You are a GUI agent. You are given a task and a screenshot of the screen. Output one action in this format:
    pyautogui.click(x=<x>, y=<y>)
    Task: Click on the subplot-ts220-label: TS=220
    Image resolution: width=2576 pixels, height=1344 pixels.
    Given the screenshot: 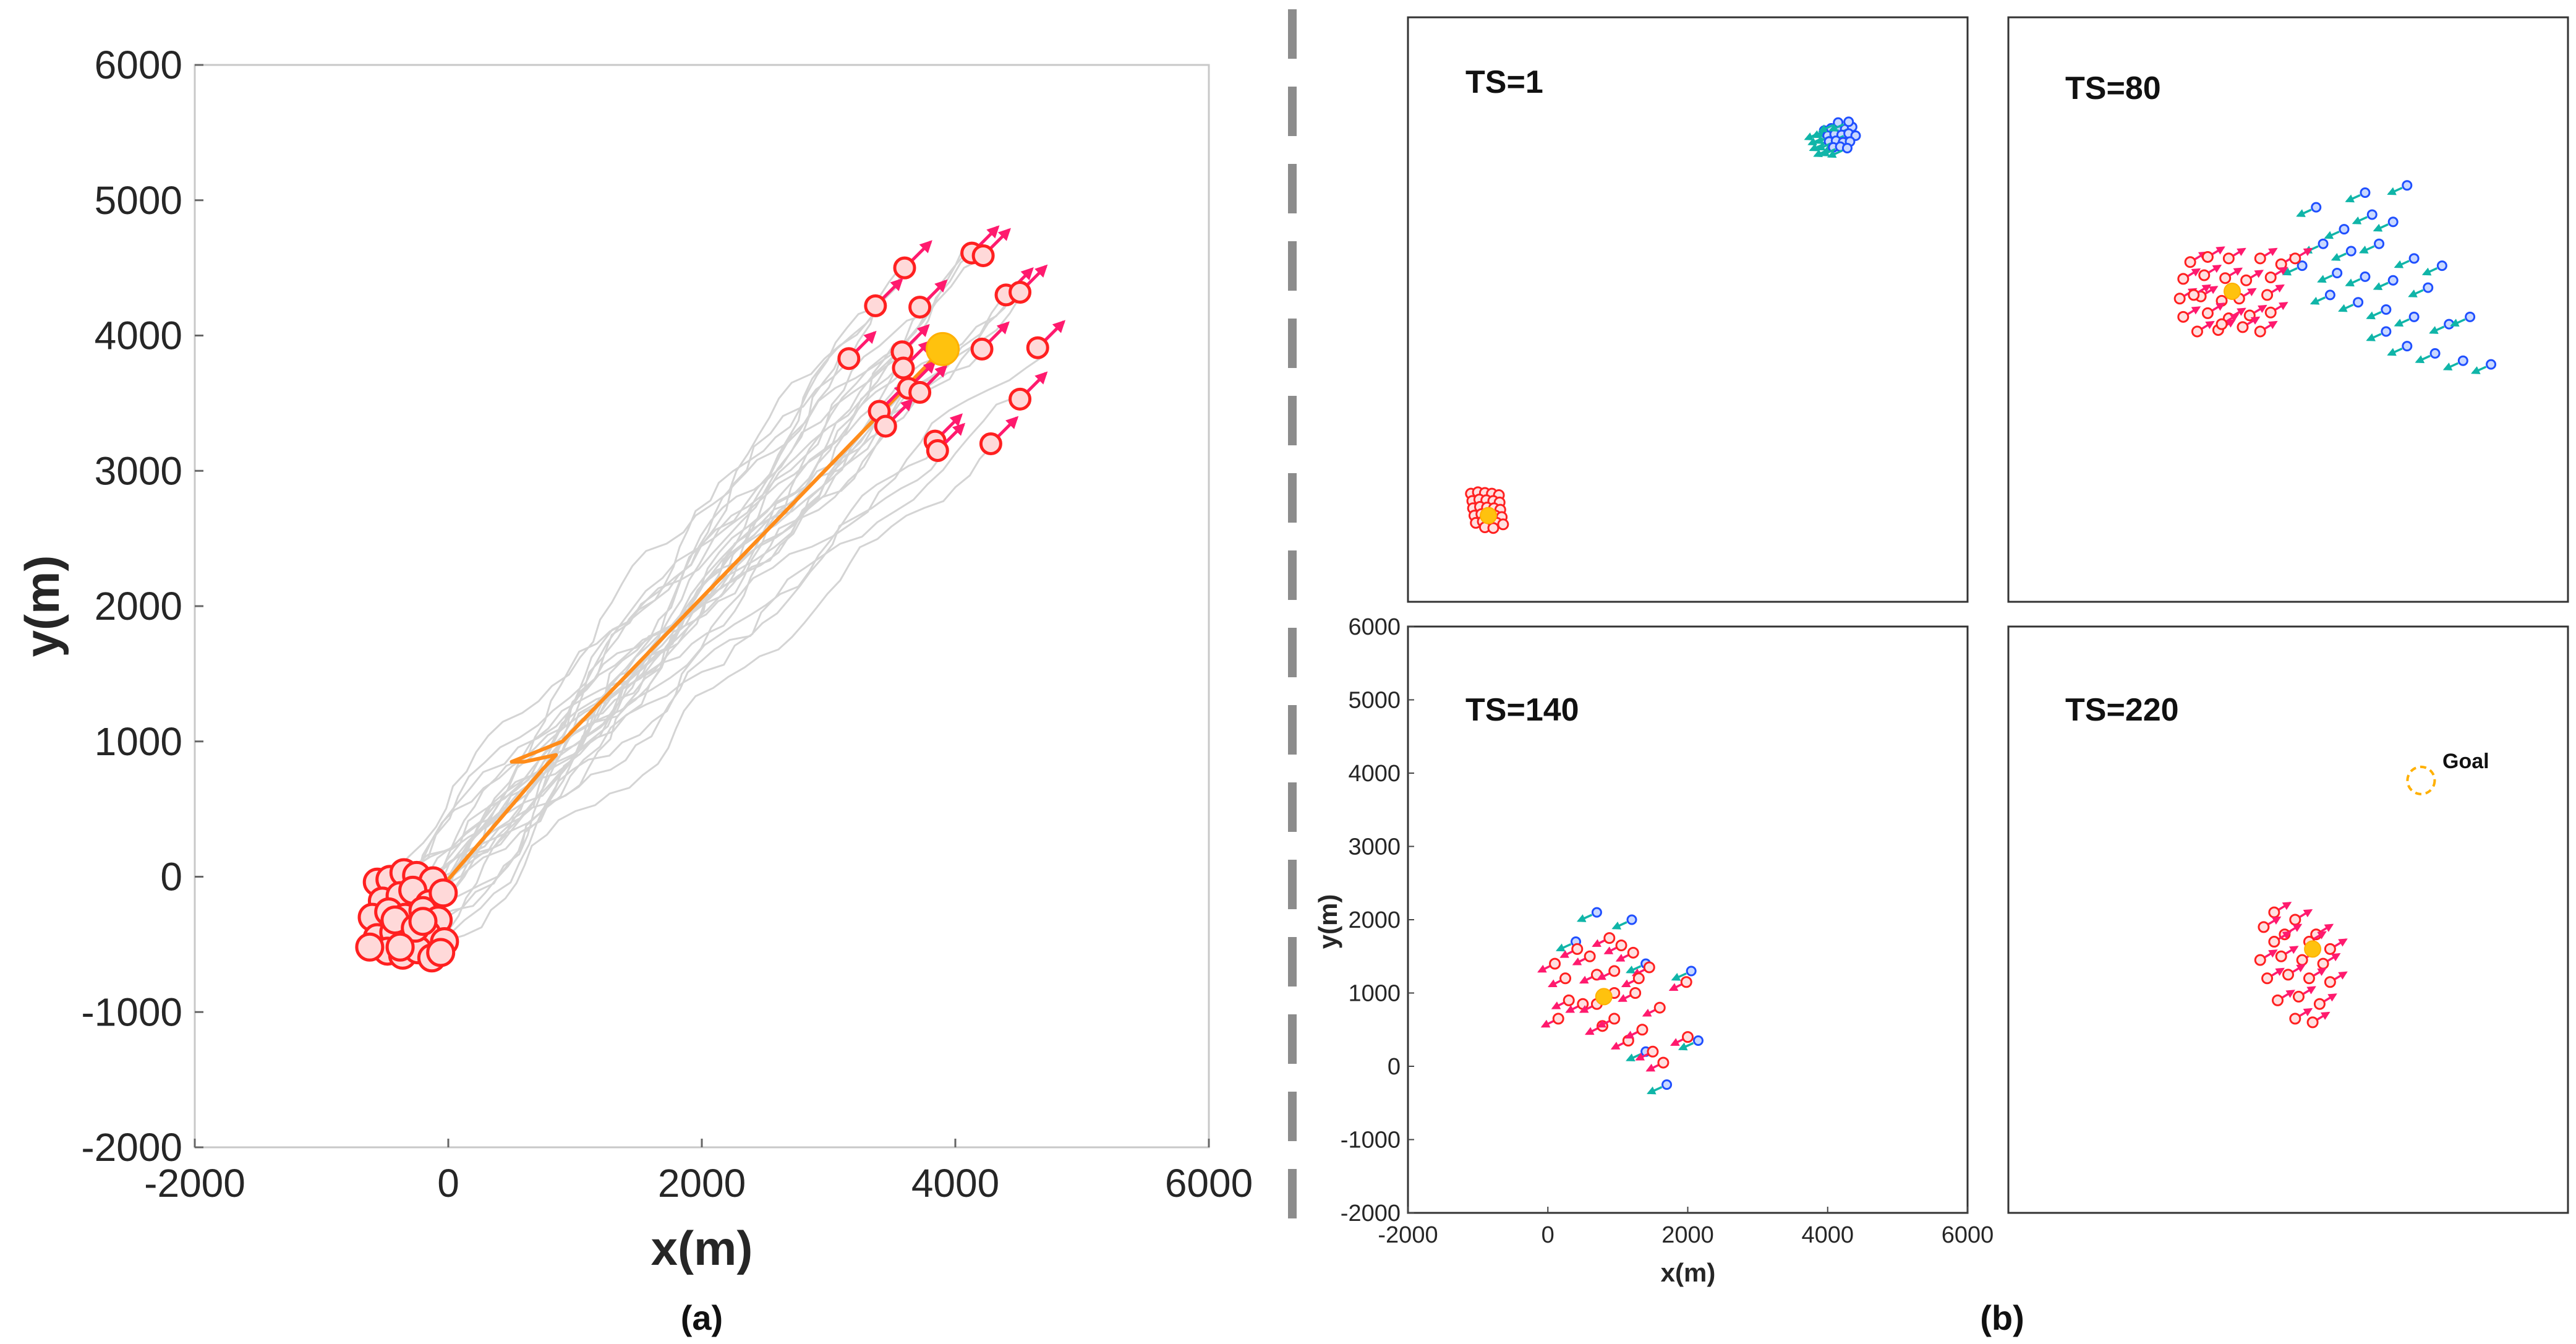 What is the action you would take?
    pyautogui.click(x=2122, y=710)
    